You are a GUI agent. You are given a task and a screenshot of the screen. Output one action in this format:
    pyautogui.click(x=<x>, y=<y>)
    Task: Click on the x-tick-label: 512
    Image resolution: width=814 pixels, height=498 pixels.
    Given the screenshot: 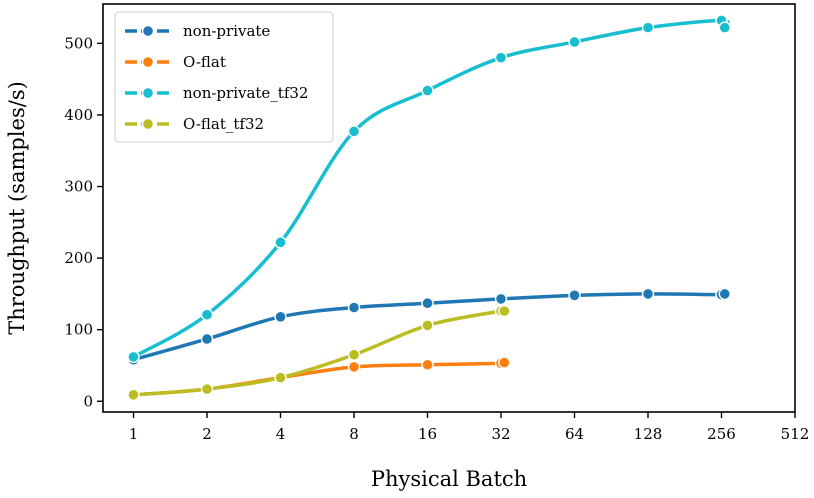 What is the action you would take?
    pyautogui.click(x=795, y=434)
    